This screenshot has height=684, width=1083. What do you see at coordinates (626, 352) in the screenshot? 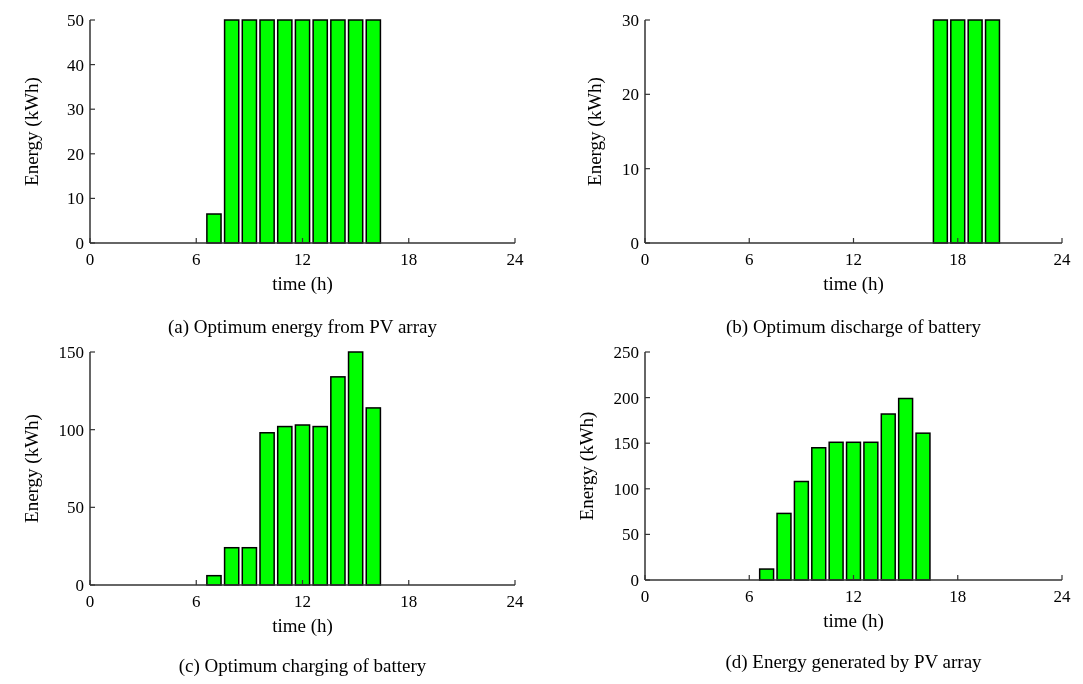
I see `y-tick-label: 250` at bounding box center [626, 352].